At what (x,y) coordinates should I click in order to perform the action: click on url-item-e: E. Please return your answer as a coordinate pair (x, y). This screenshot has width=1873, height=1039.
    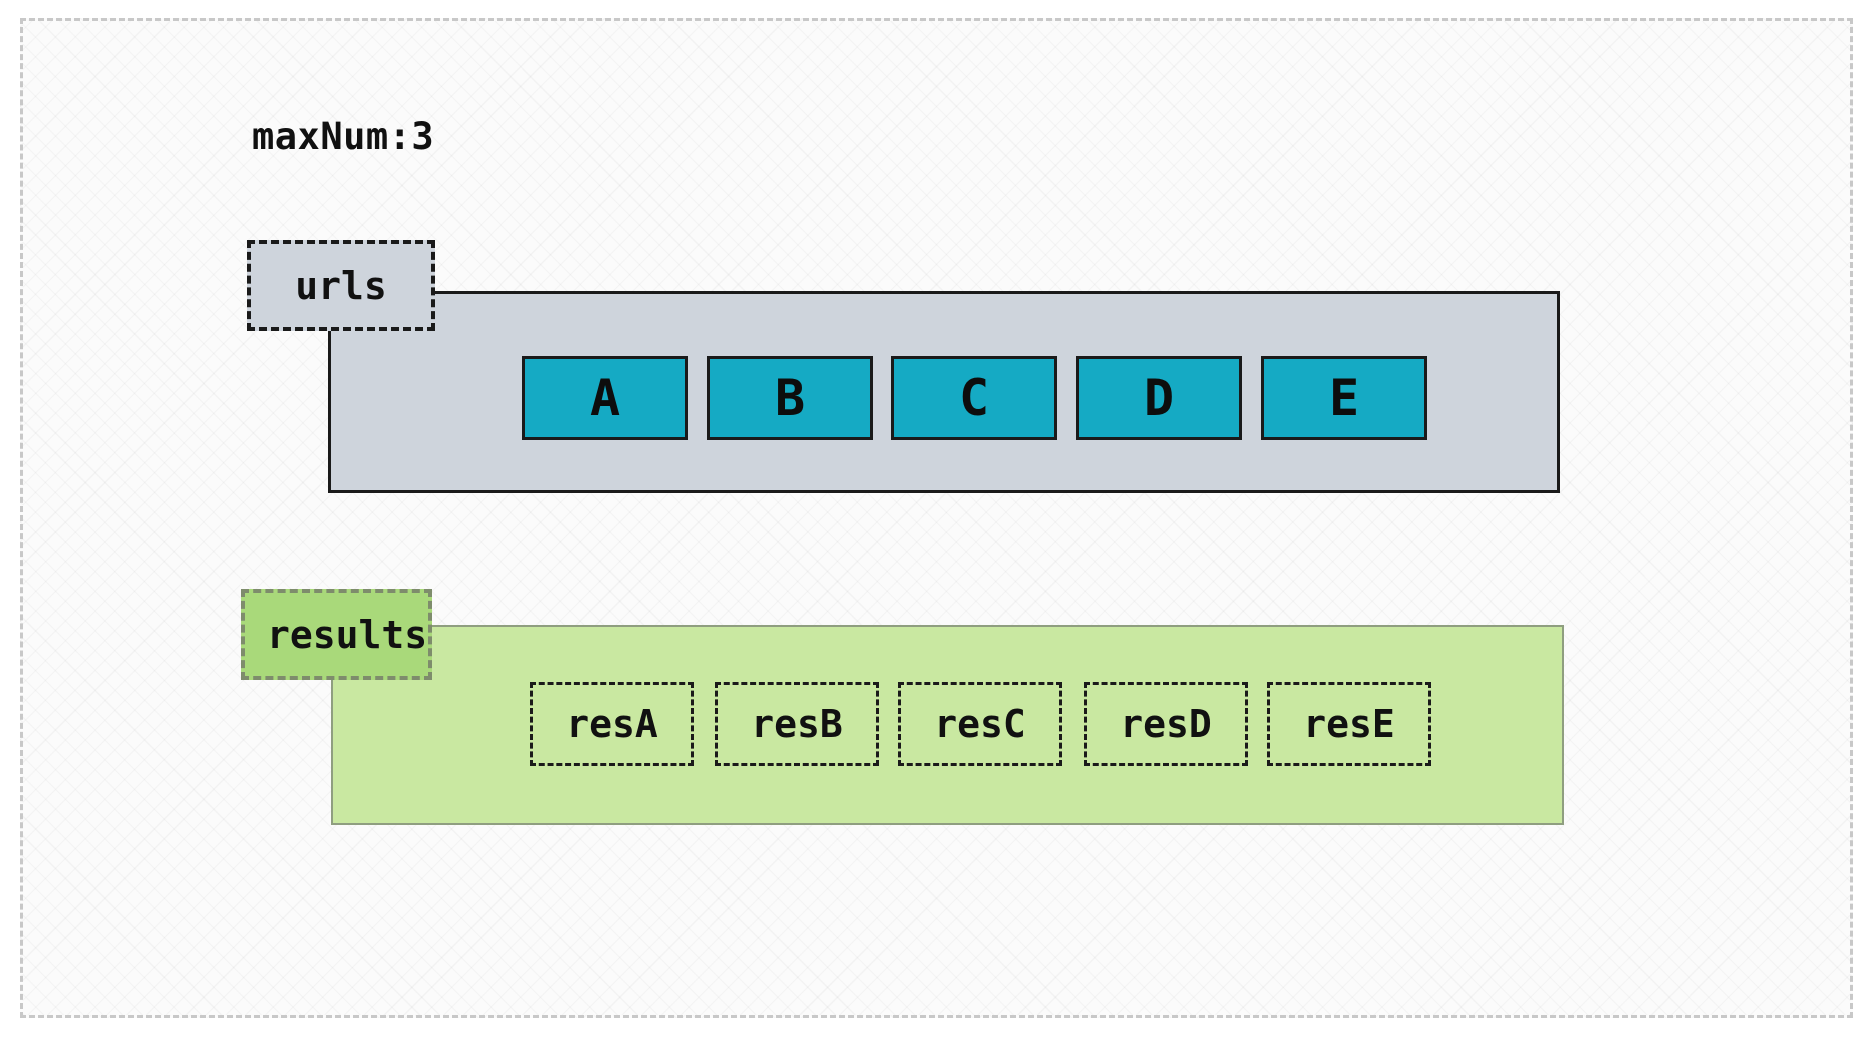
    Looking at the image, I should click on (1344, 398).